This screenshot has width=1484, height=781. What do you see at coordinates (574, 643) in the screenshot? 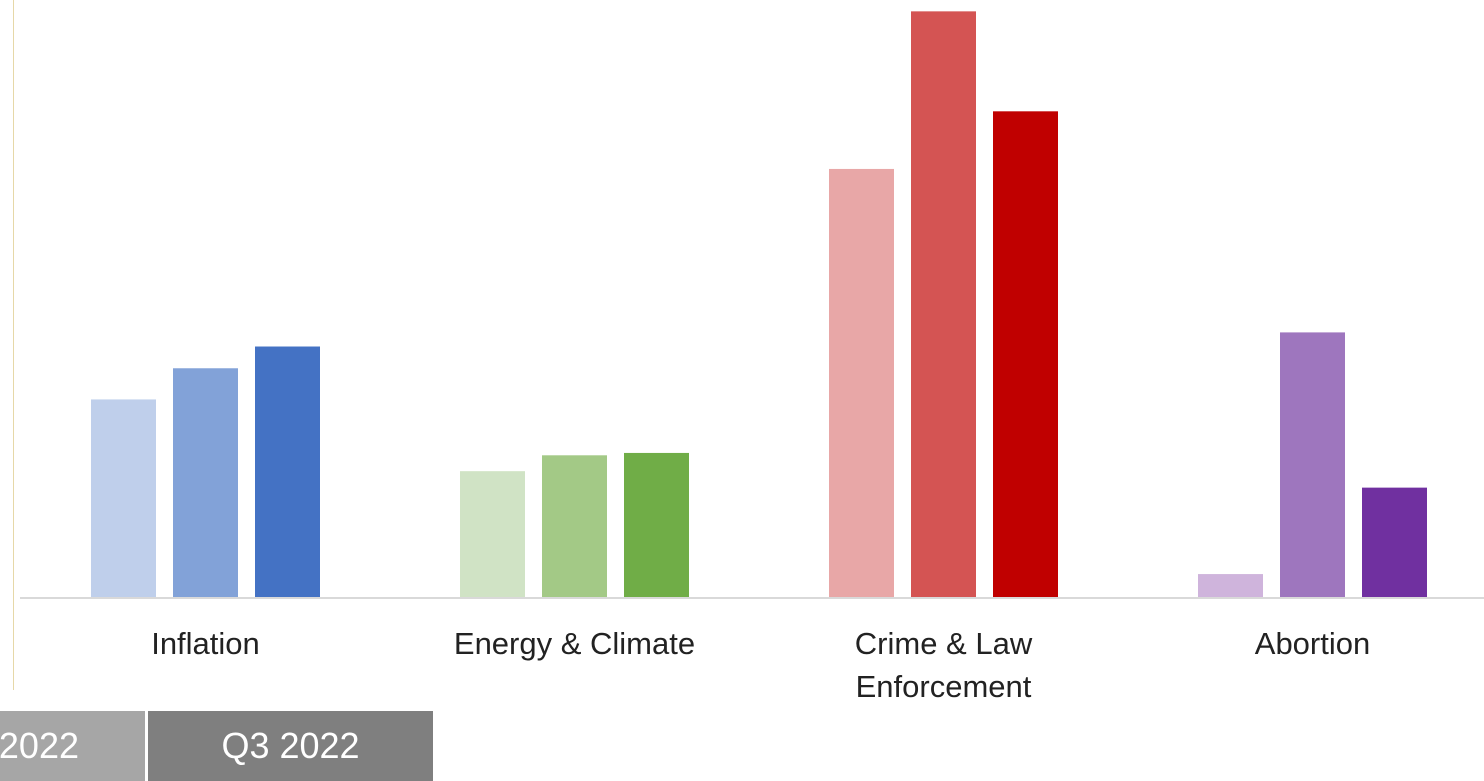
I see `category-label-energy-and-climate: Energy & Climate` at bounding box center [574, 643].